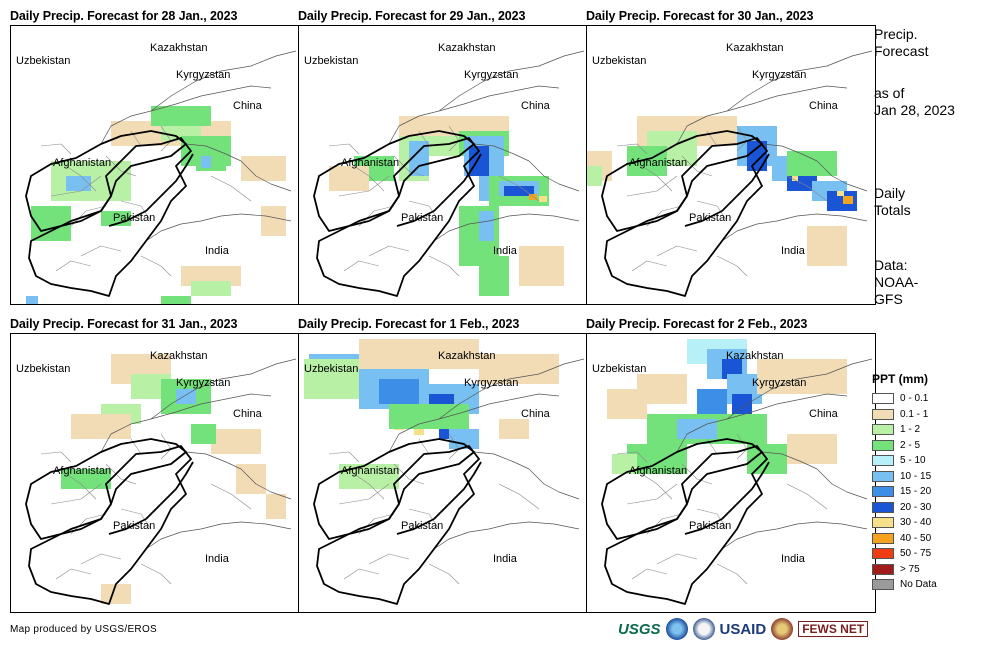  I want to click on legend-label: 5 - 10, so click(913, 461).